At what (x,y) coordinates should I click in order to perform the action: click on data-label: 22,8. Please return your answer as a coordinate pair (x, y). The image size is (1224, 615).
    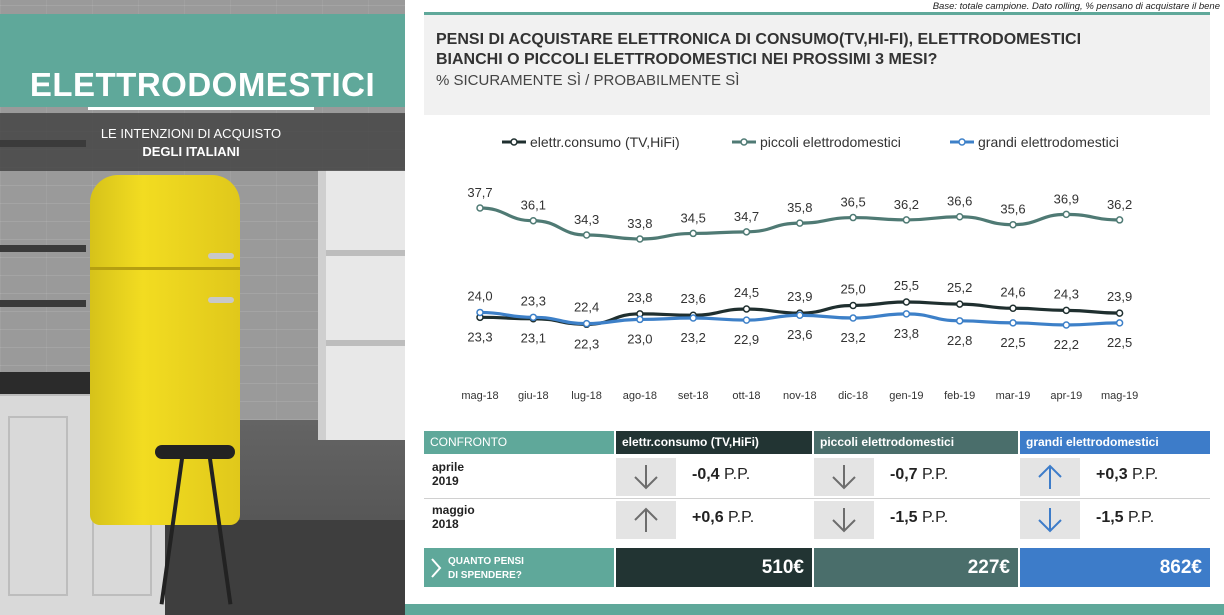
    Looking at the image, I should click on (959, 340).